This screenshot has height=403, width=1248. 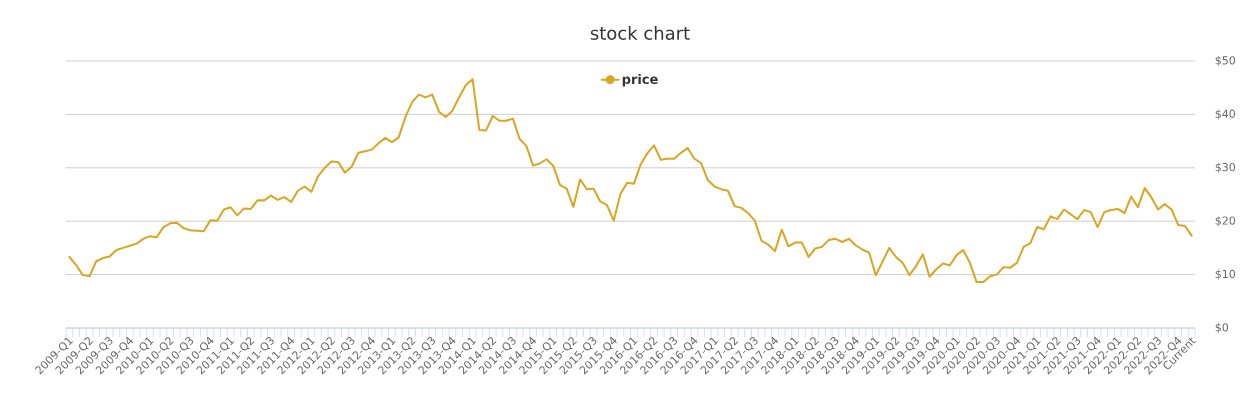 What do you see at coordinates (640, 80) in the screenshot?
I see `legend-label: price` at bounding box center [640, 80].